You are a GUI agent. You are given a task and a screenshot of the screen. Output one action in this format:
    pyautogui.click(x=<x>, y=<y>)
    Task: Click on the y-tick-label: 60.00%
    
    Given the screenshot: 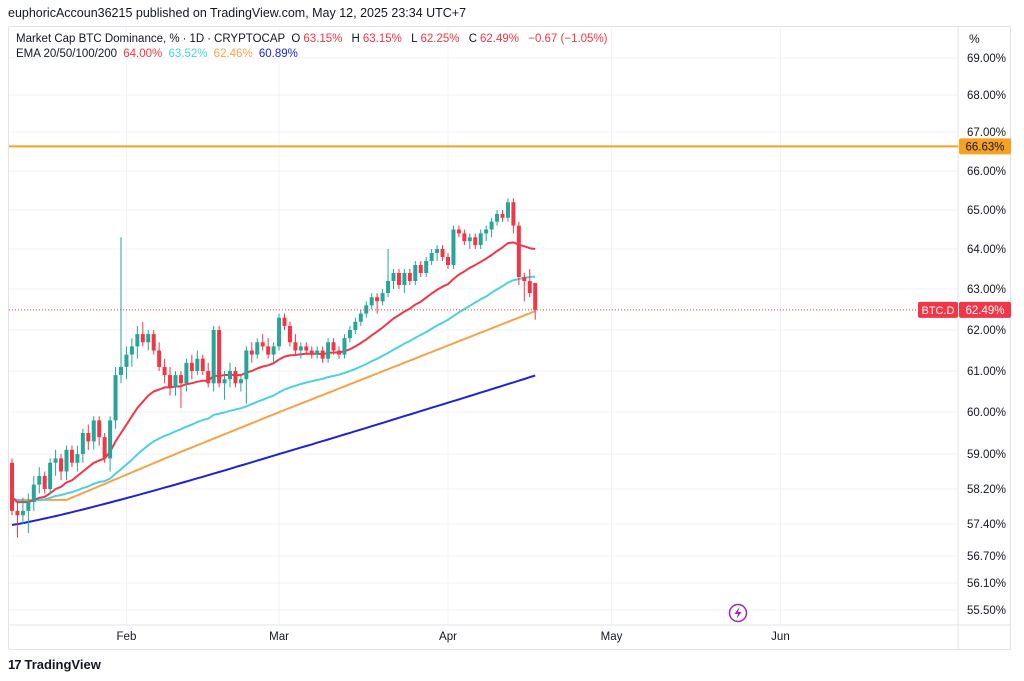 What is the action you would take?
    pyautogui.click(x=986, y=413)
    